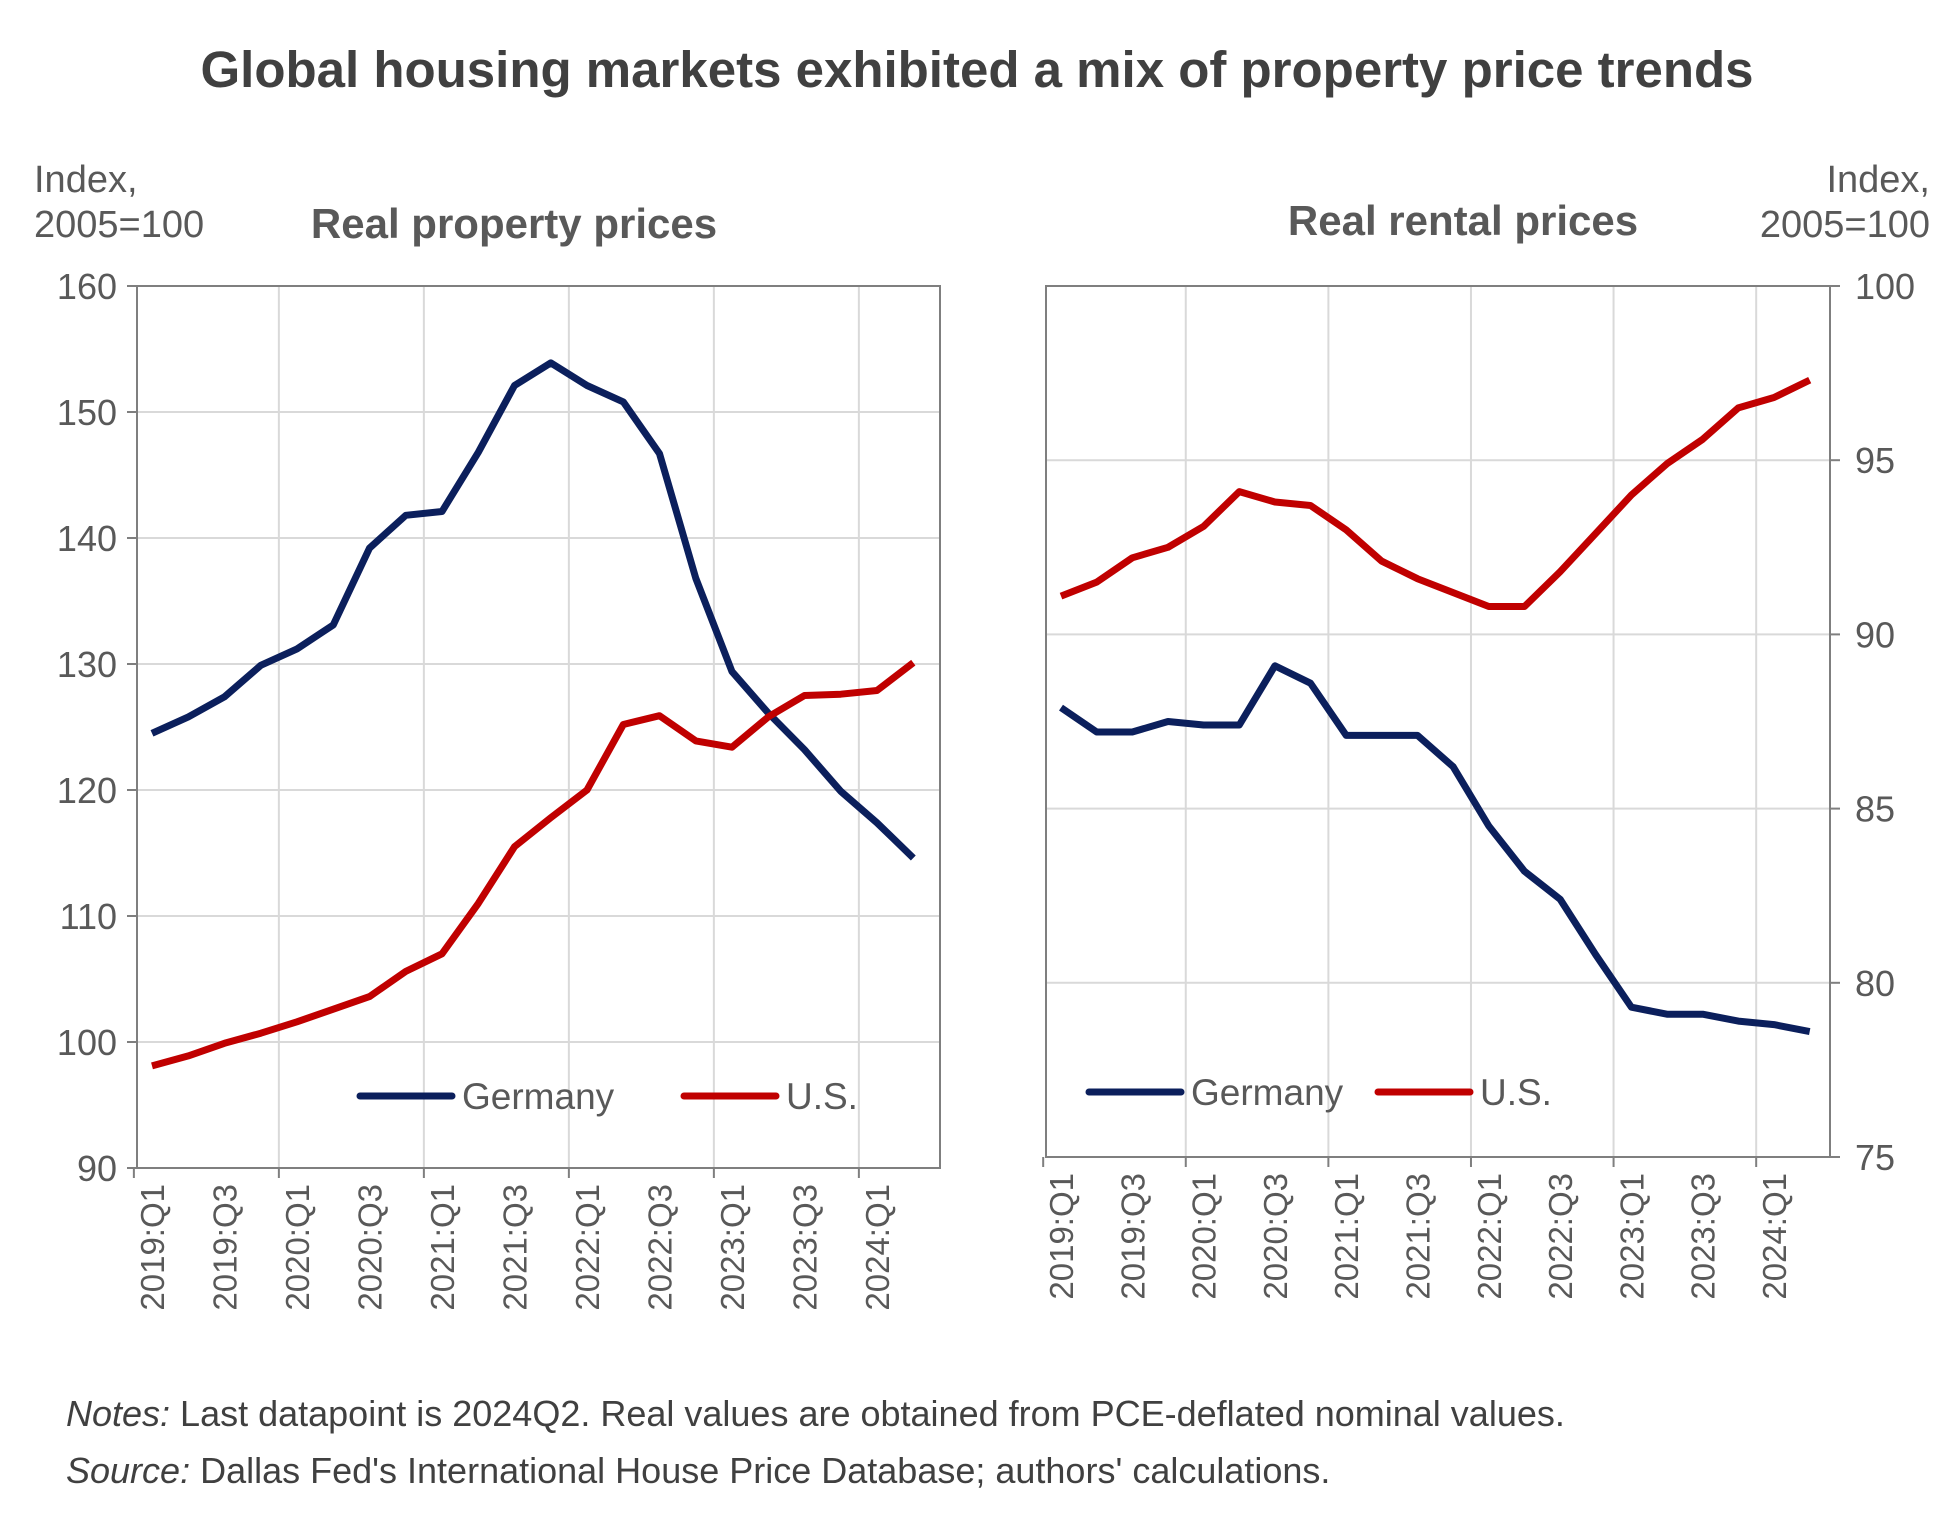 The height and width of the screenshot is (1524, 1955). What do you see at coordinates (87, 664) in the screenshot?
I see `y-tick-label: 130` at bounding box center [87, 664].